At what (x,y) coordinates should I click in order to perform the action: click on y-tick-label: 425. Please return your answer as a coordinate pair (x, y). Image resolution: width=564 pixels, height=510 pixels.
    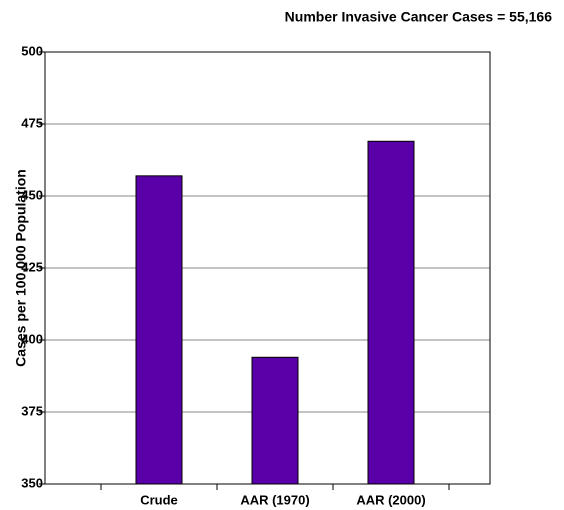
    Looking at the image, I should click on (32, 266).